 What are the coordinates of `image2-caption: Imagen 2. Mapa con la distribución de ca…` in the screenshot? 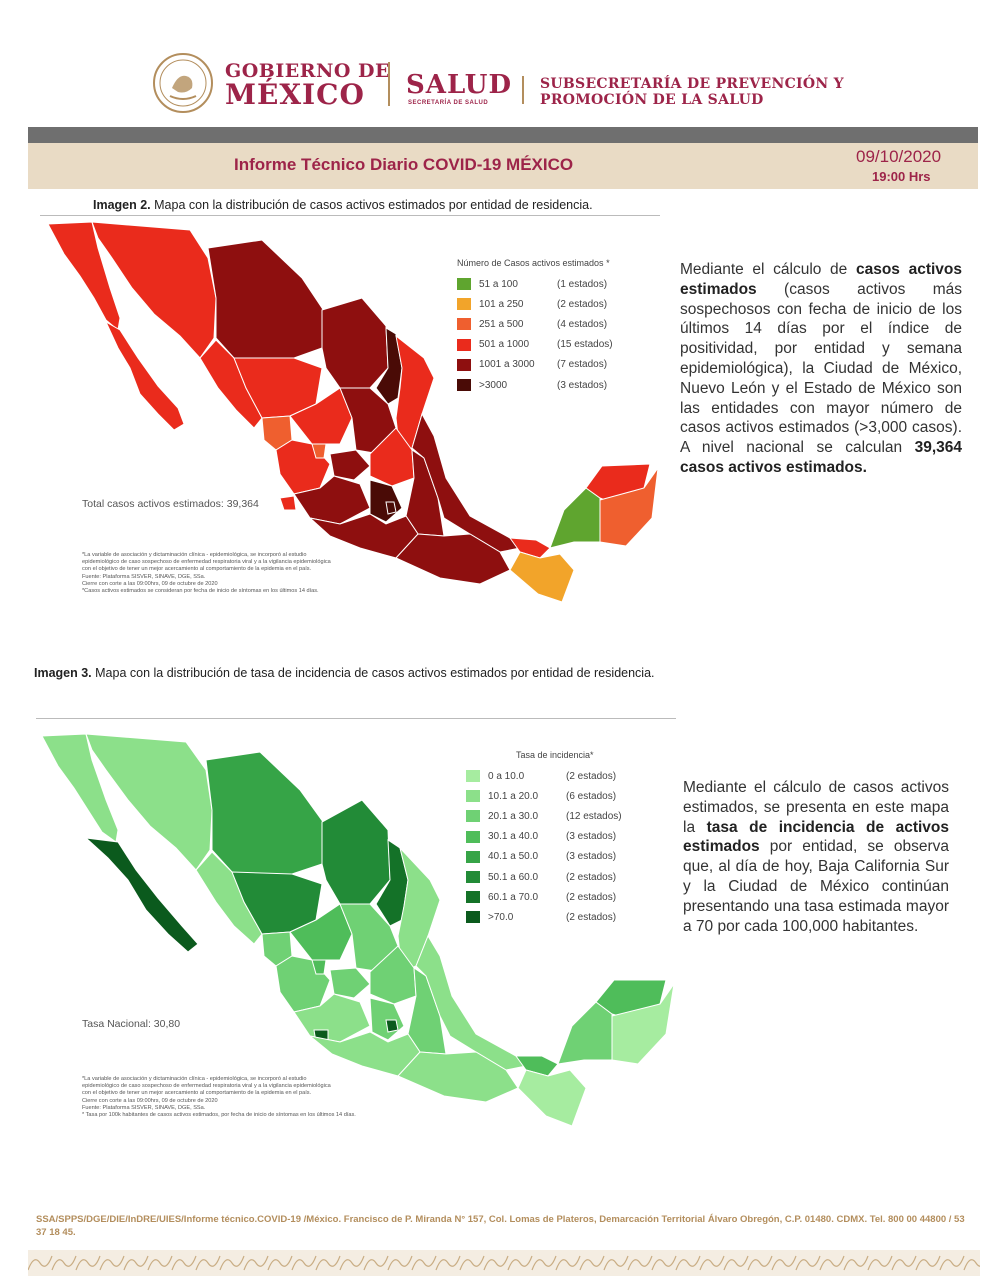 It's located at (343, 205).